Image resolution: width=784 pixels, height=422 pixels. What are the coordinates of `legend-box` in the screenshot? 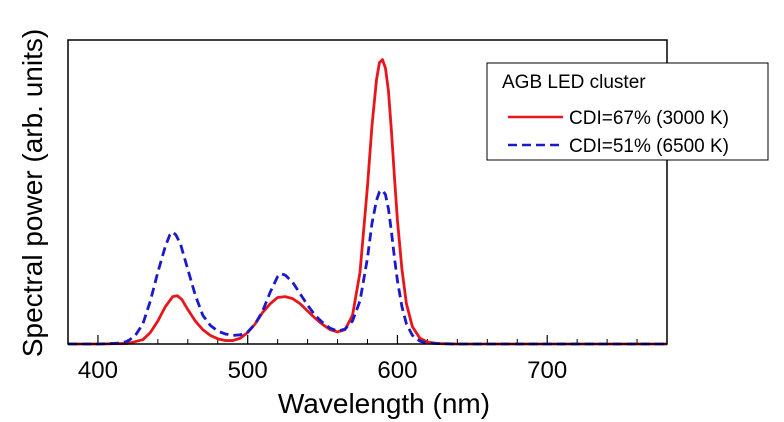 It's located at (627, 111).